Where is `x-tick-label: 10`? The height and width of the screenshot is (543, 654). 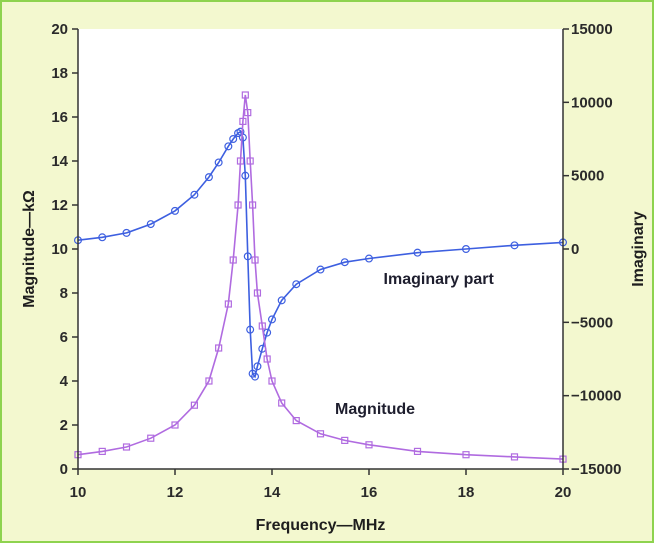
x-tick-label: 10 is located at coordinates (78, 492).